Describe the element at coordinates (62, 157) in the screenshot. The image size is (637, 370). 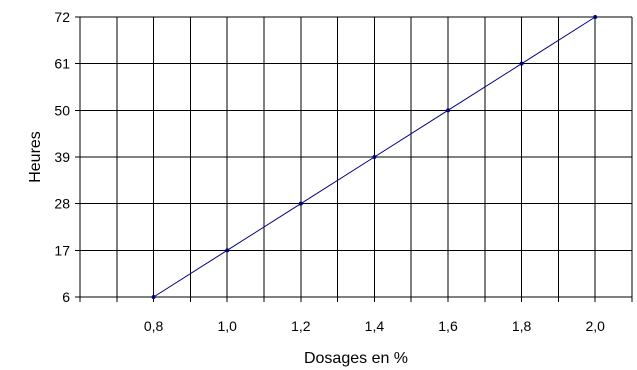
I see `y-tick-label: 39` at that location.